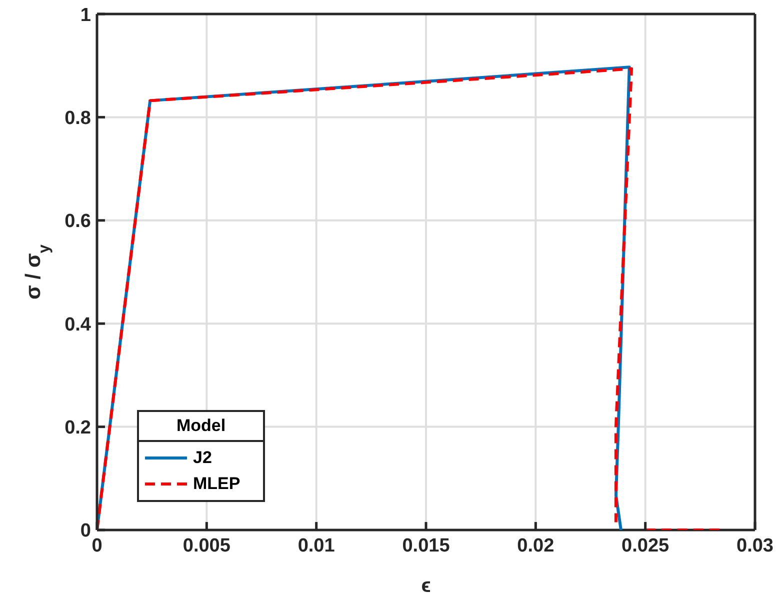  I want to click on x-tick-label: 0.03, so click(755, 545).